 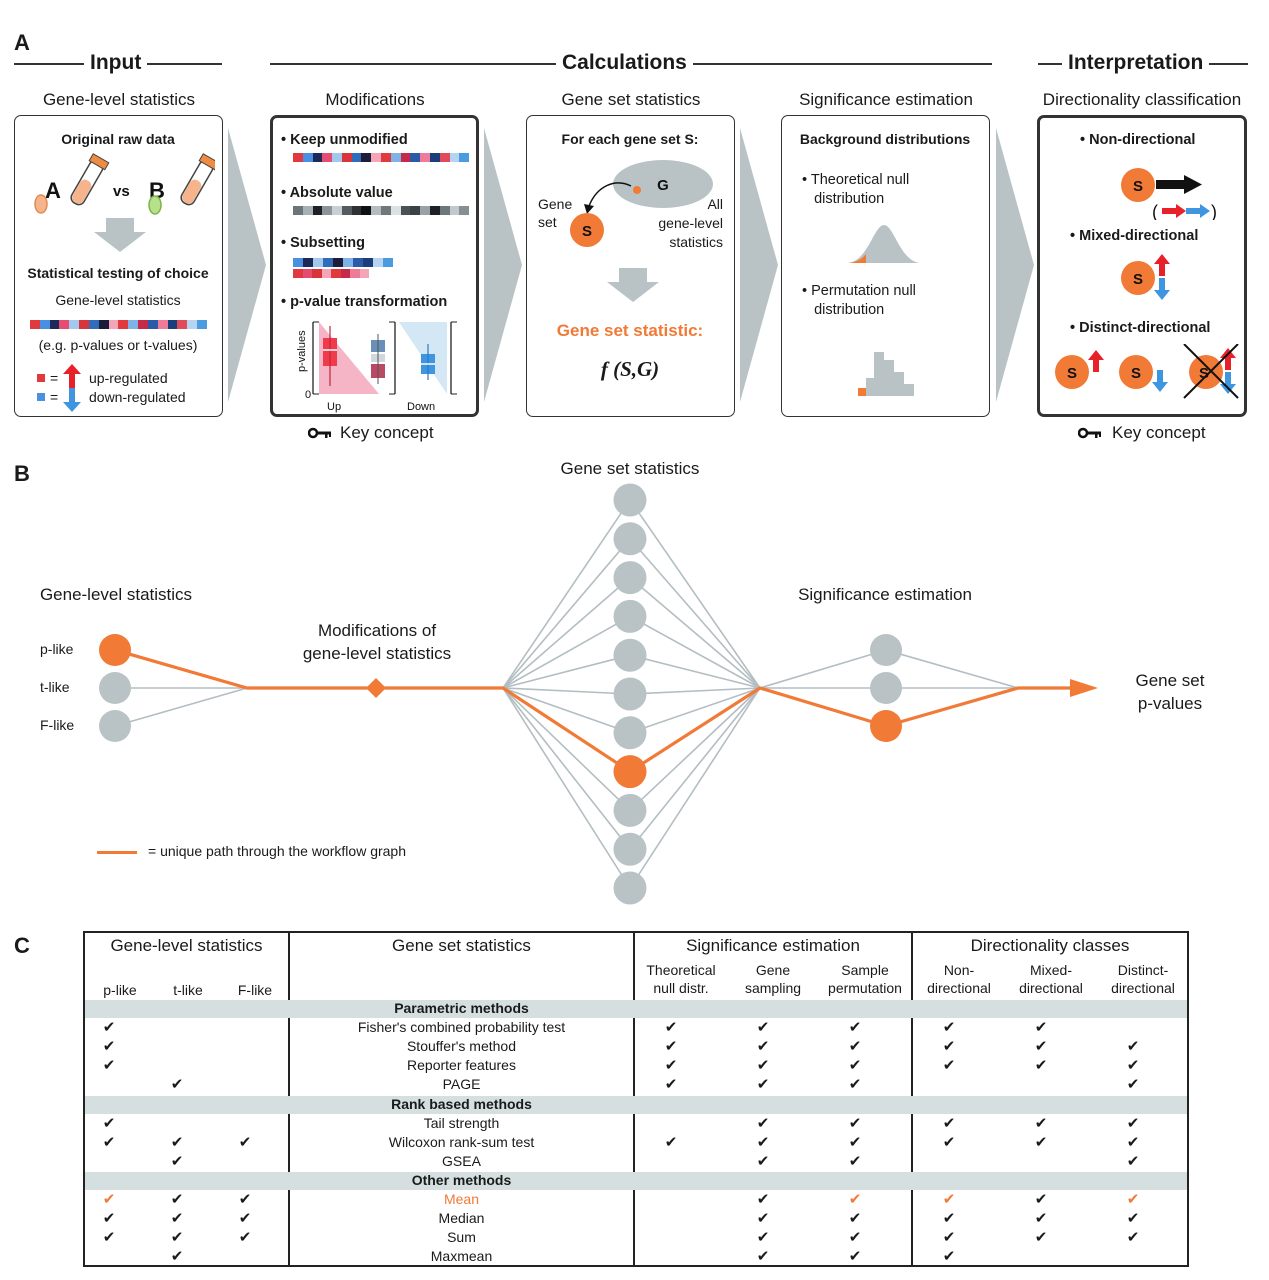 I want to click on method-name: Maxmean, so click(x=461, y=1256).